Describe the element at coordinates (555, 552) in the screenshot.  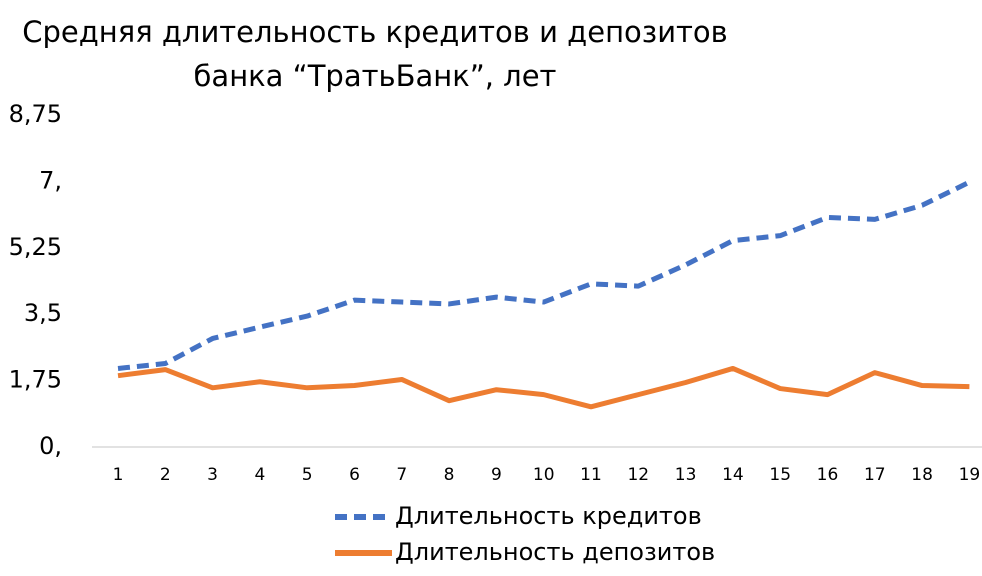
I see `legend-label: Длительность депозитов` at that location.